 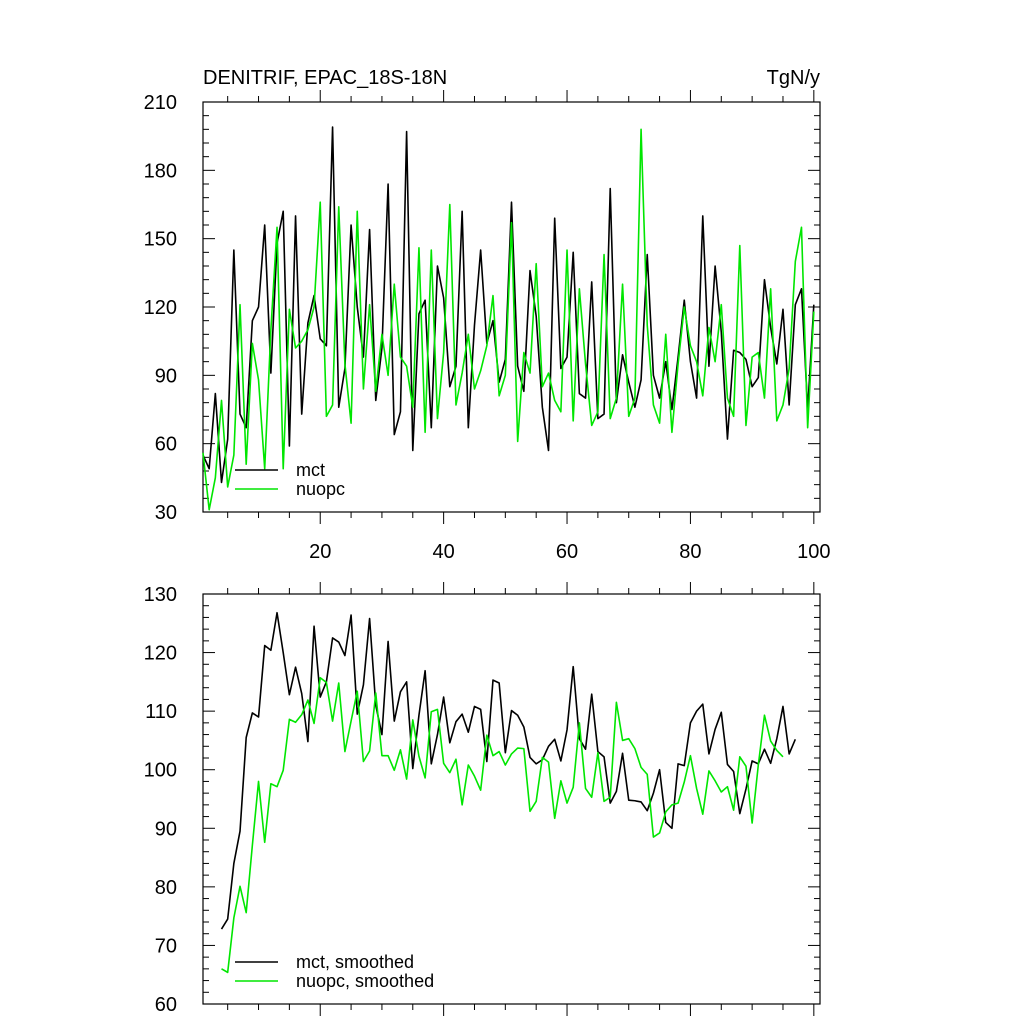 I want to click on bottom-y-tick-label: 100, so click(x=160, y=771).